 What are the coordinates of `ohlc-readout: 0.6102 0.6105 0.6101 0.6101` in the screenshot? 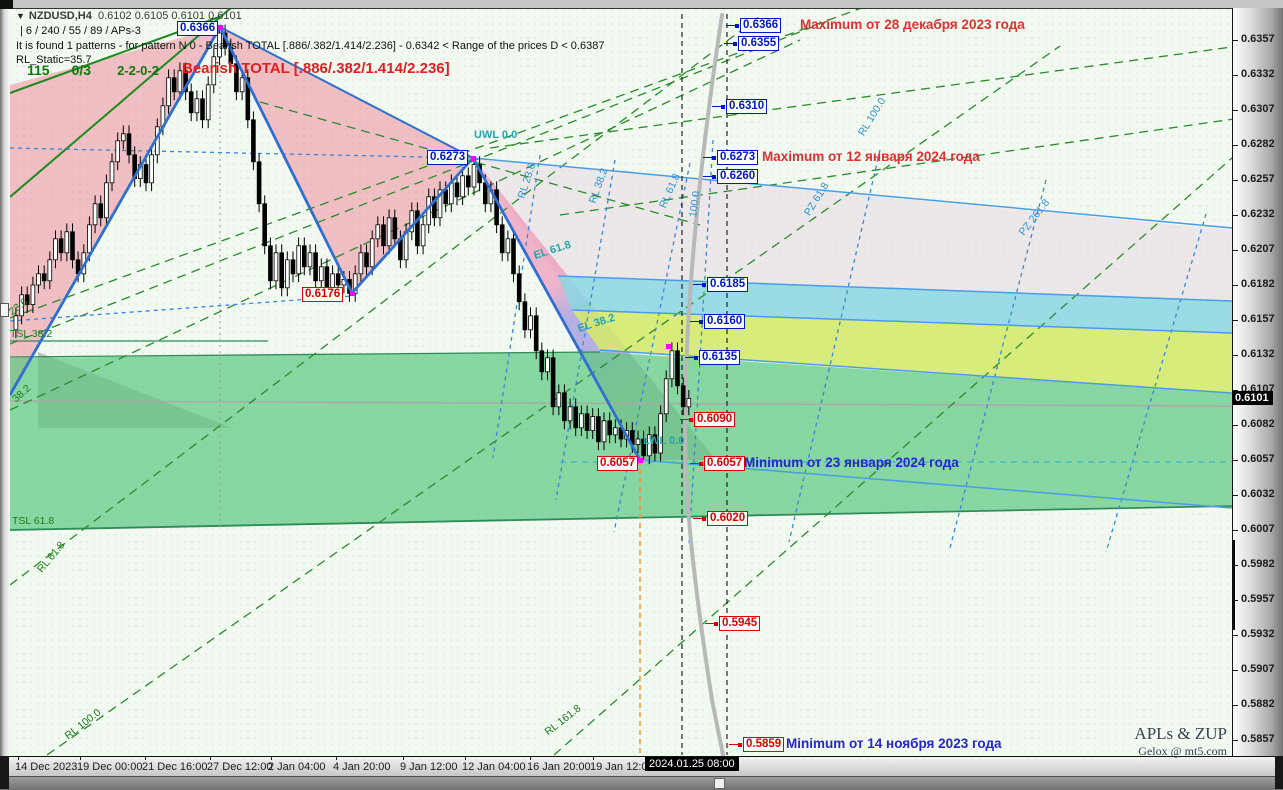 It's located at (170, 16).